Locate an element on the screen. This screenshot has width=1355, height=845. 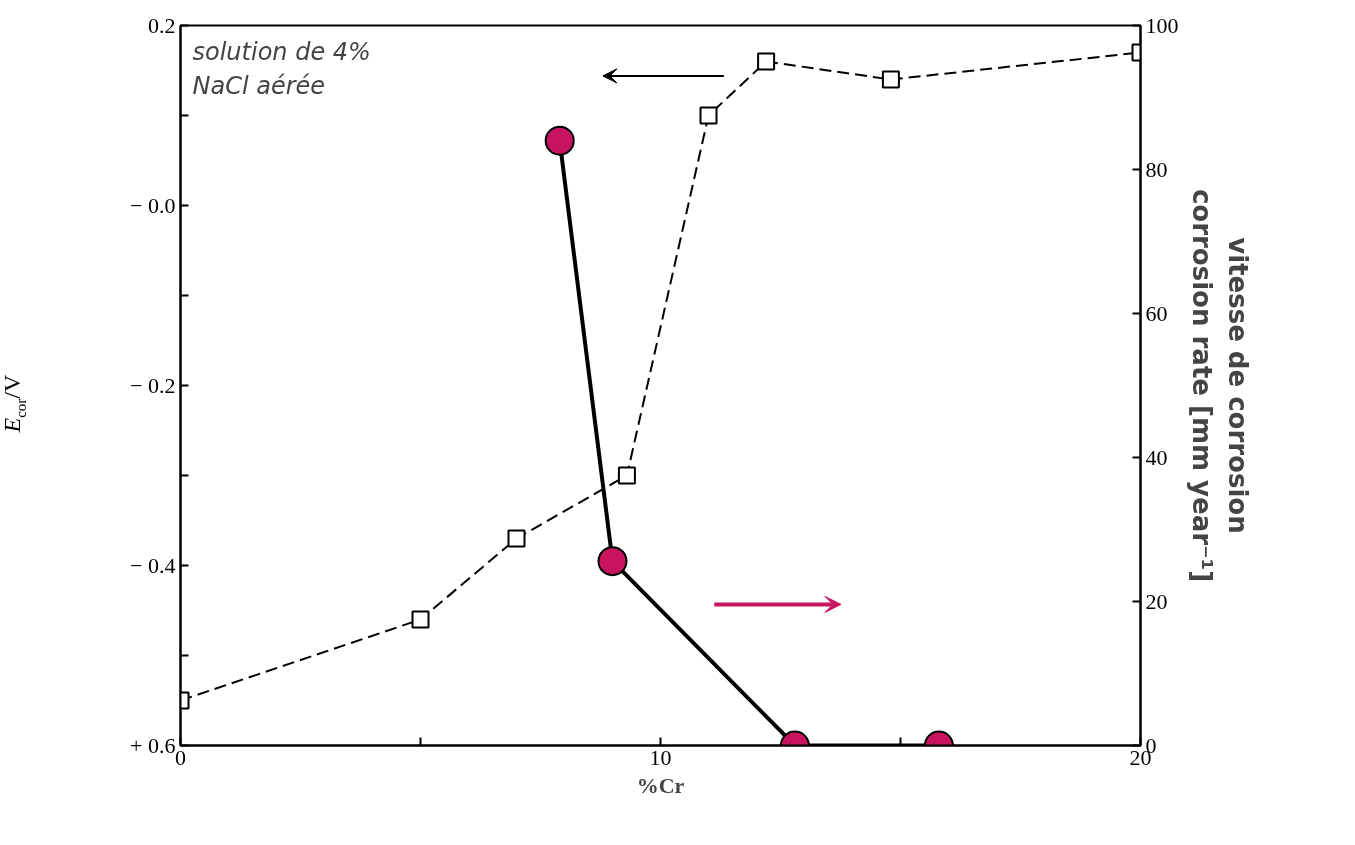
y2-tick-label: 20 is located at coordinates (1156, 601).